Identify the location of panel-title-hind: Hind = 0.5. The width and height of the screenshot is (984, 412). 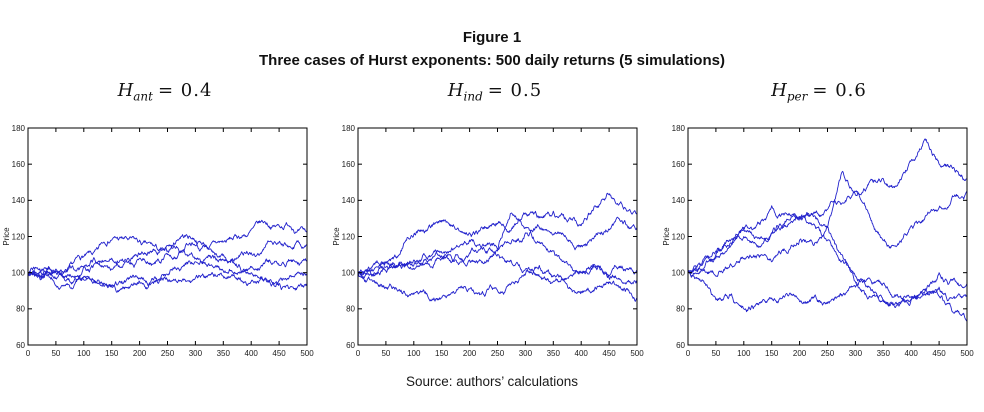
(495, 92).